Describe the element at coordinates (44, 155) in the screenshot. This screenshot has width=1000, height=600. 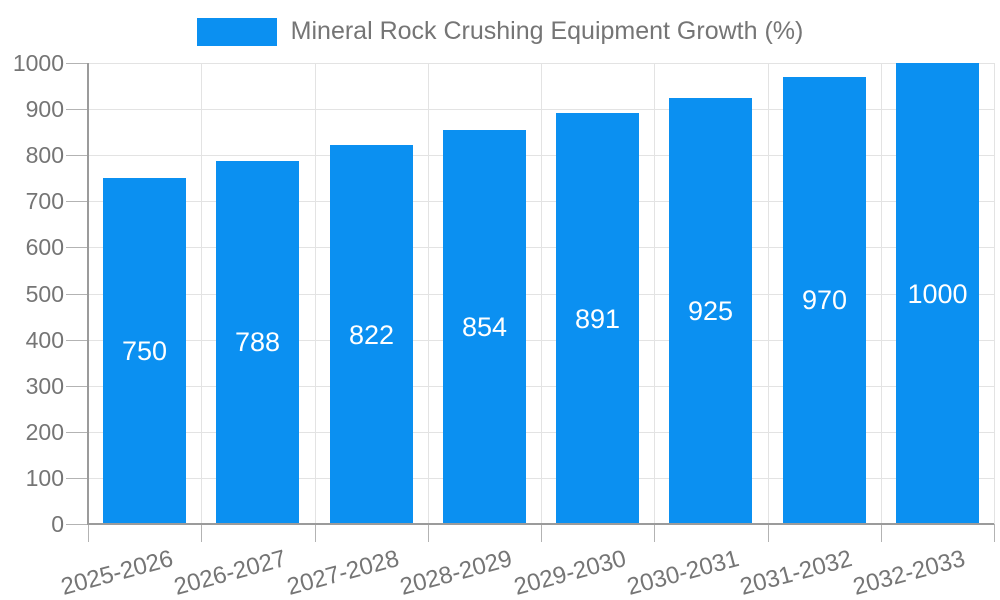
I see `y-axis-tick-label: 800` at that location.